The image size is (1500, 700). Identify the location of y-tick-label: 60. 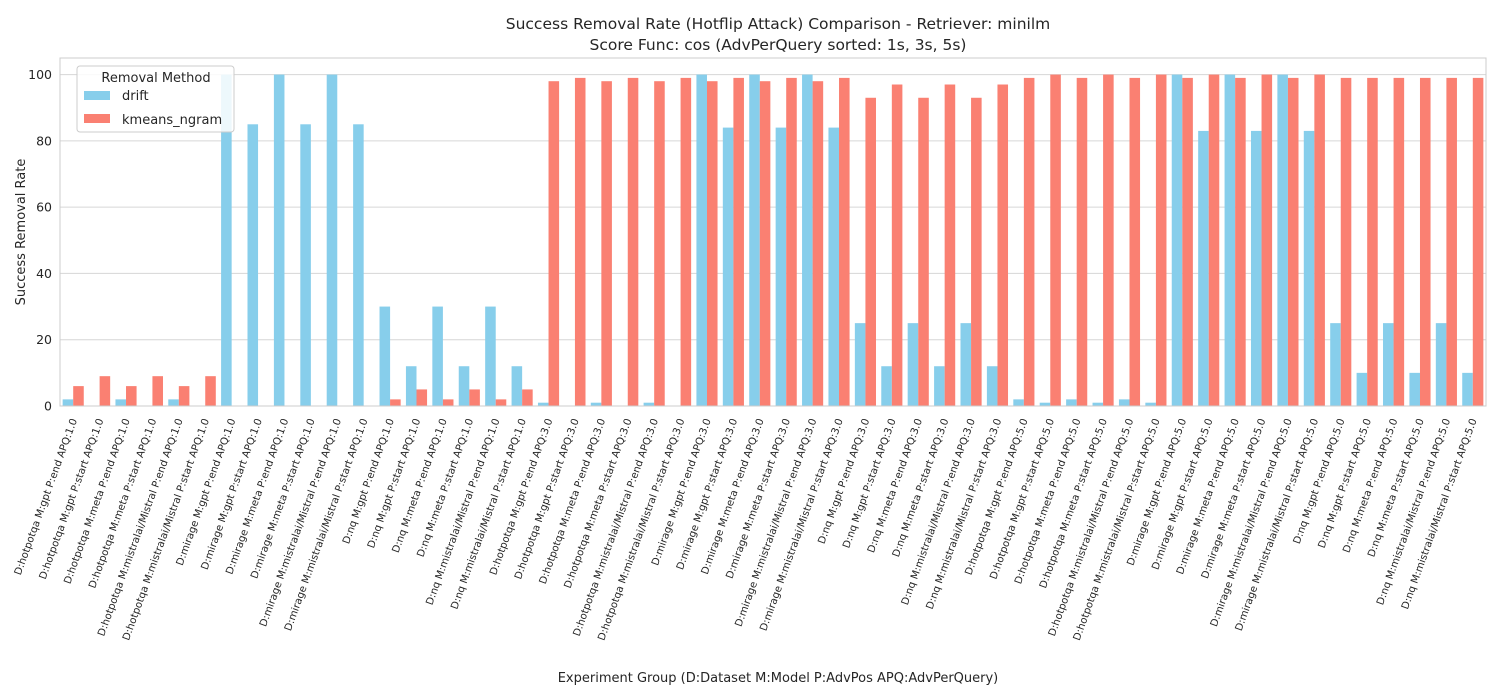
(44, 207).